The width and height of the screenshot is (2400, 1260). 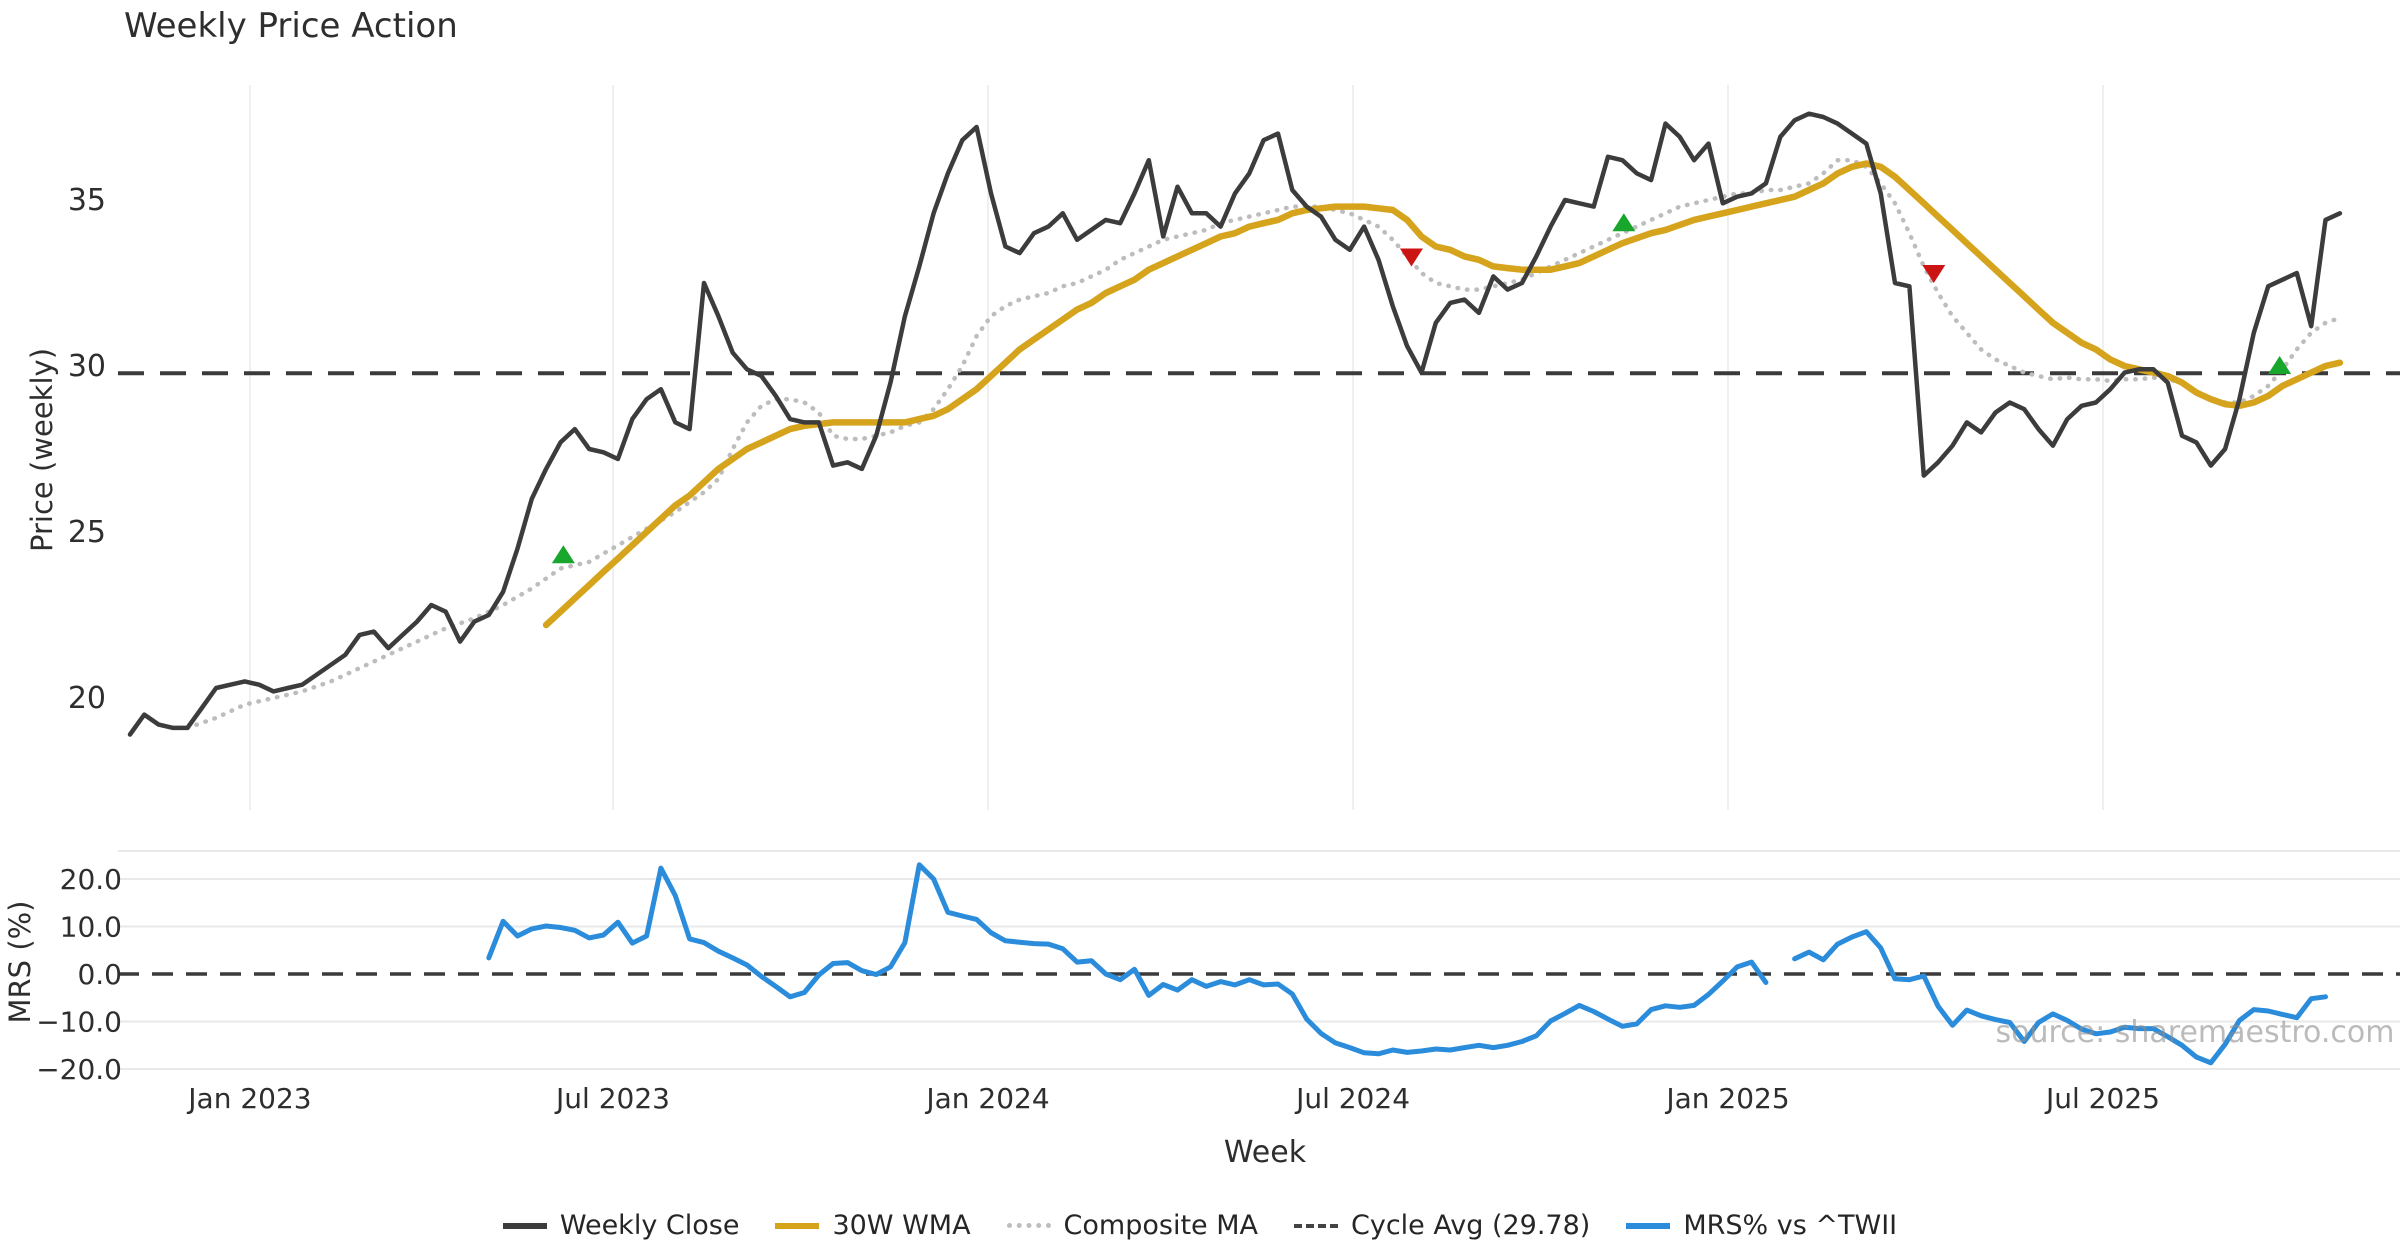 What do you see at coordinates (612, 1098) in the screenshot?
I see `x-tick-label: Jul 2023` at bounding box center [612, 1098].